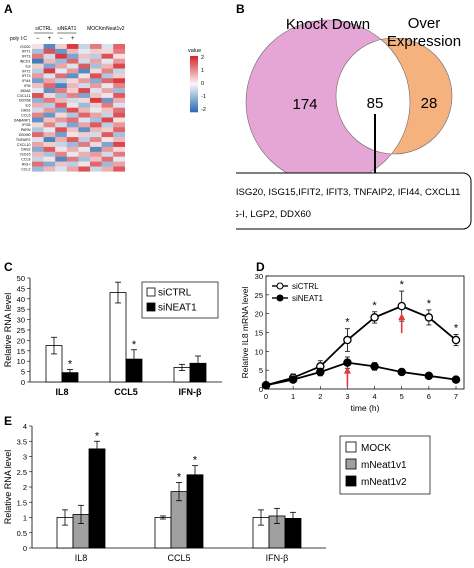  Describe the element at coordinates (177, 308) in the screenshot. I see `legend-label: siNEAT1` at that location.